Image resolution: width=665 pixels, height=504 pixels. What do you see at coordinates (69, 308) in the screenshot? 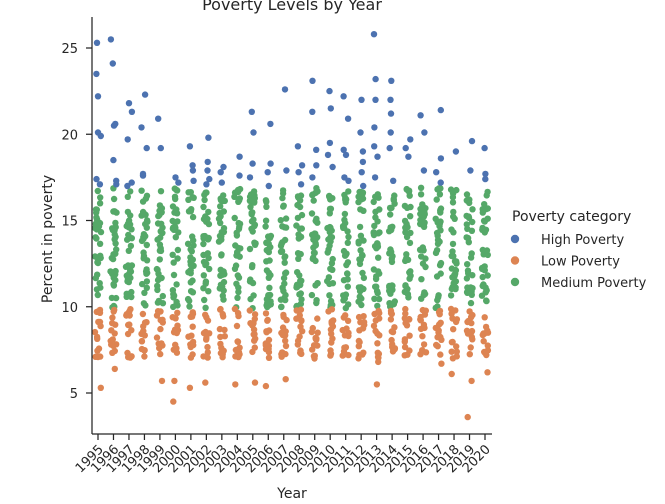
I see `y-tick-label: 10` at bounding box center [69, 308].